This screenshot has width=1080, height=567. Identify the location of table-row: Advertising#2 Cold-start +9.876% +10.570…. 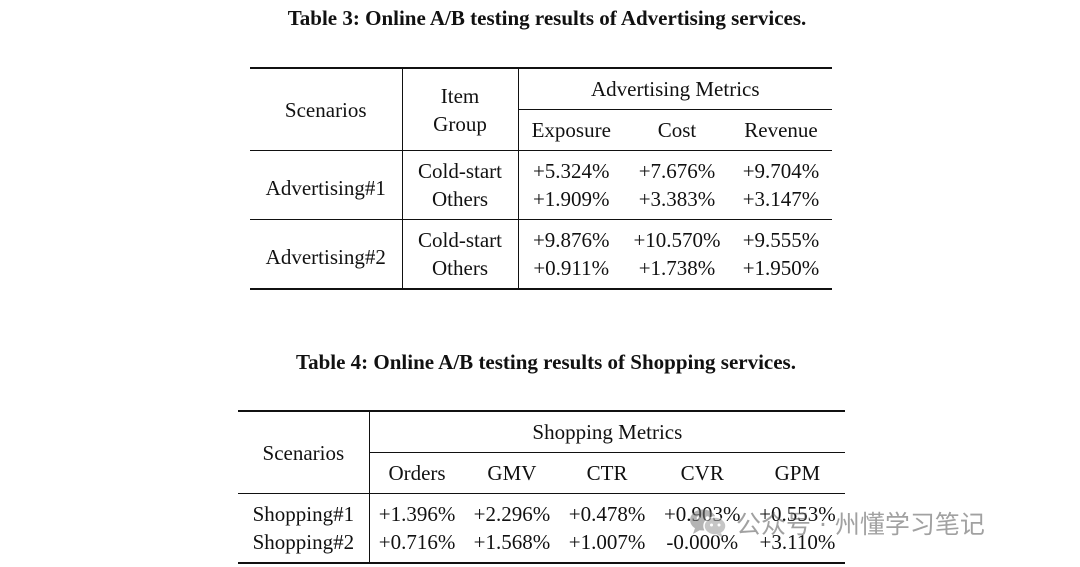
(541, 254).